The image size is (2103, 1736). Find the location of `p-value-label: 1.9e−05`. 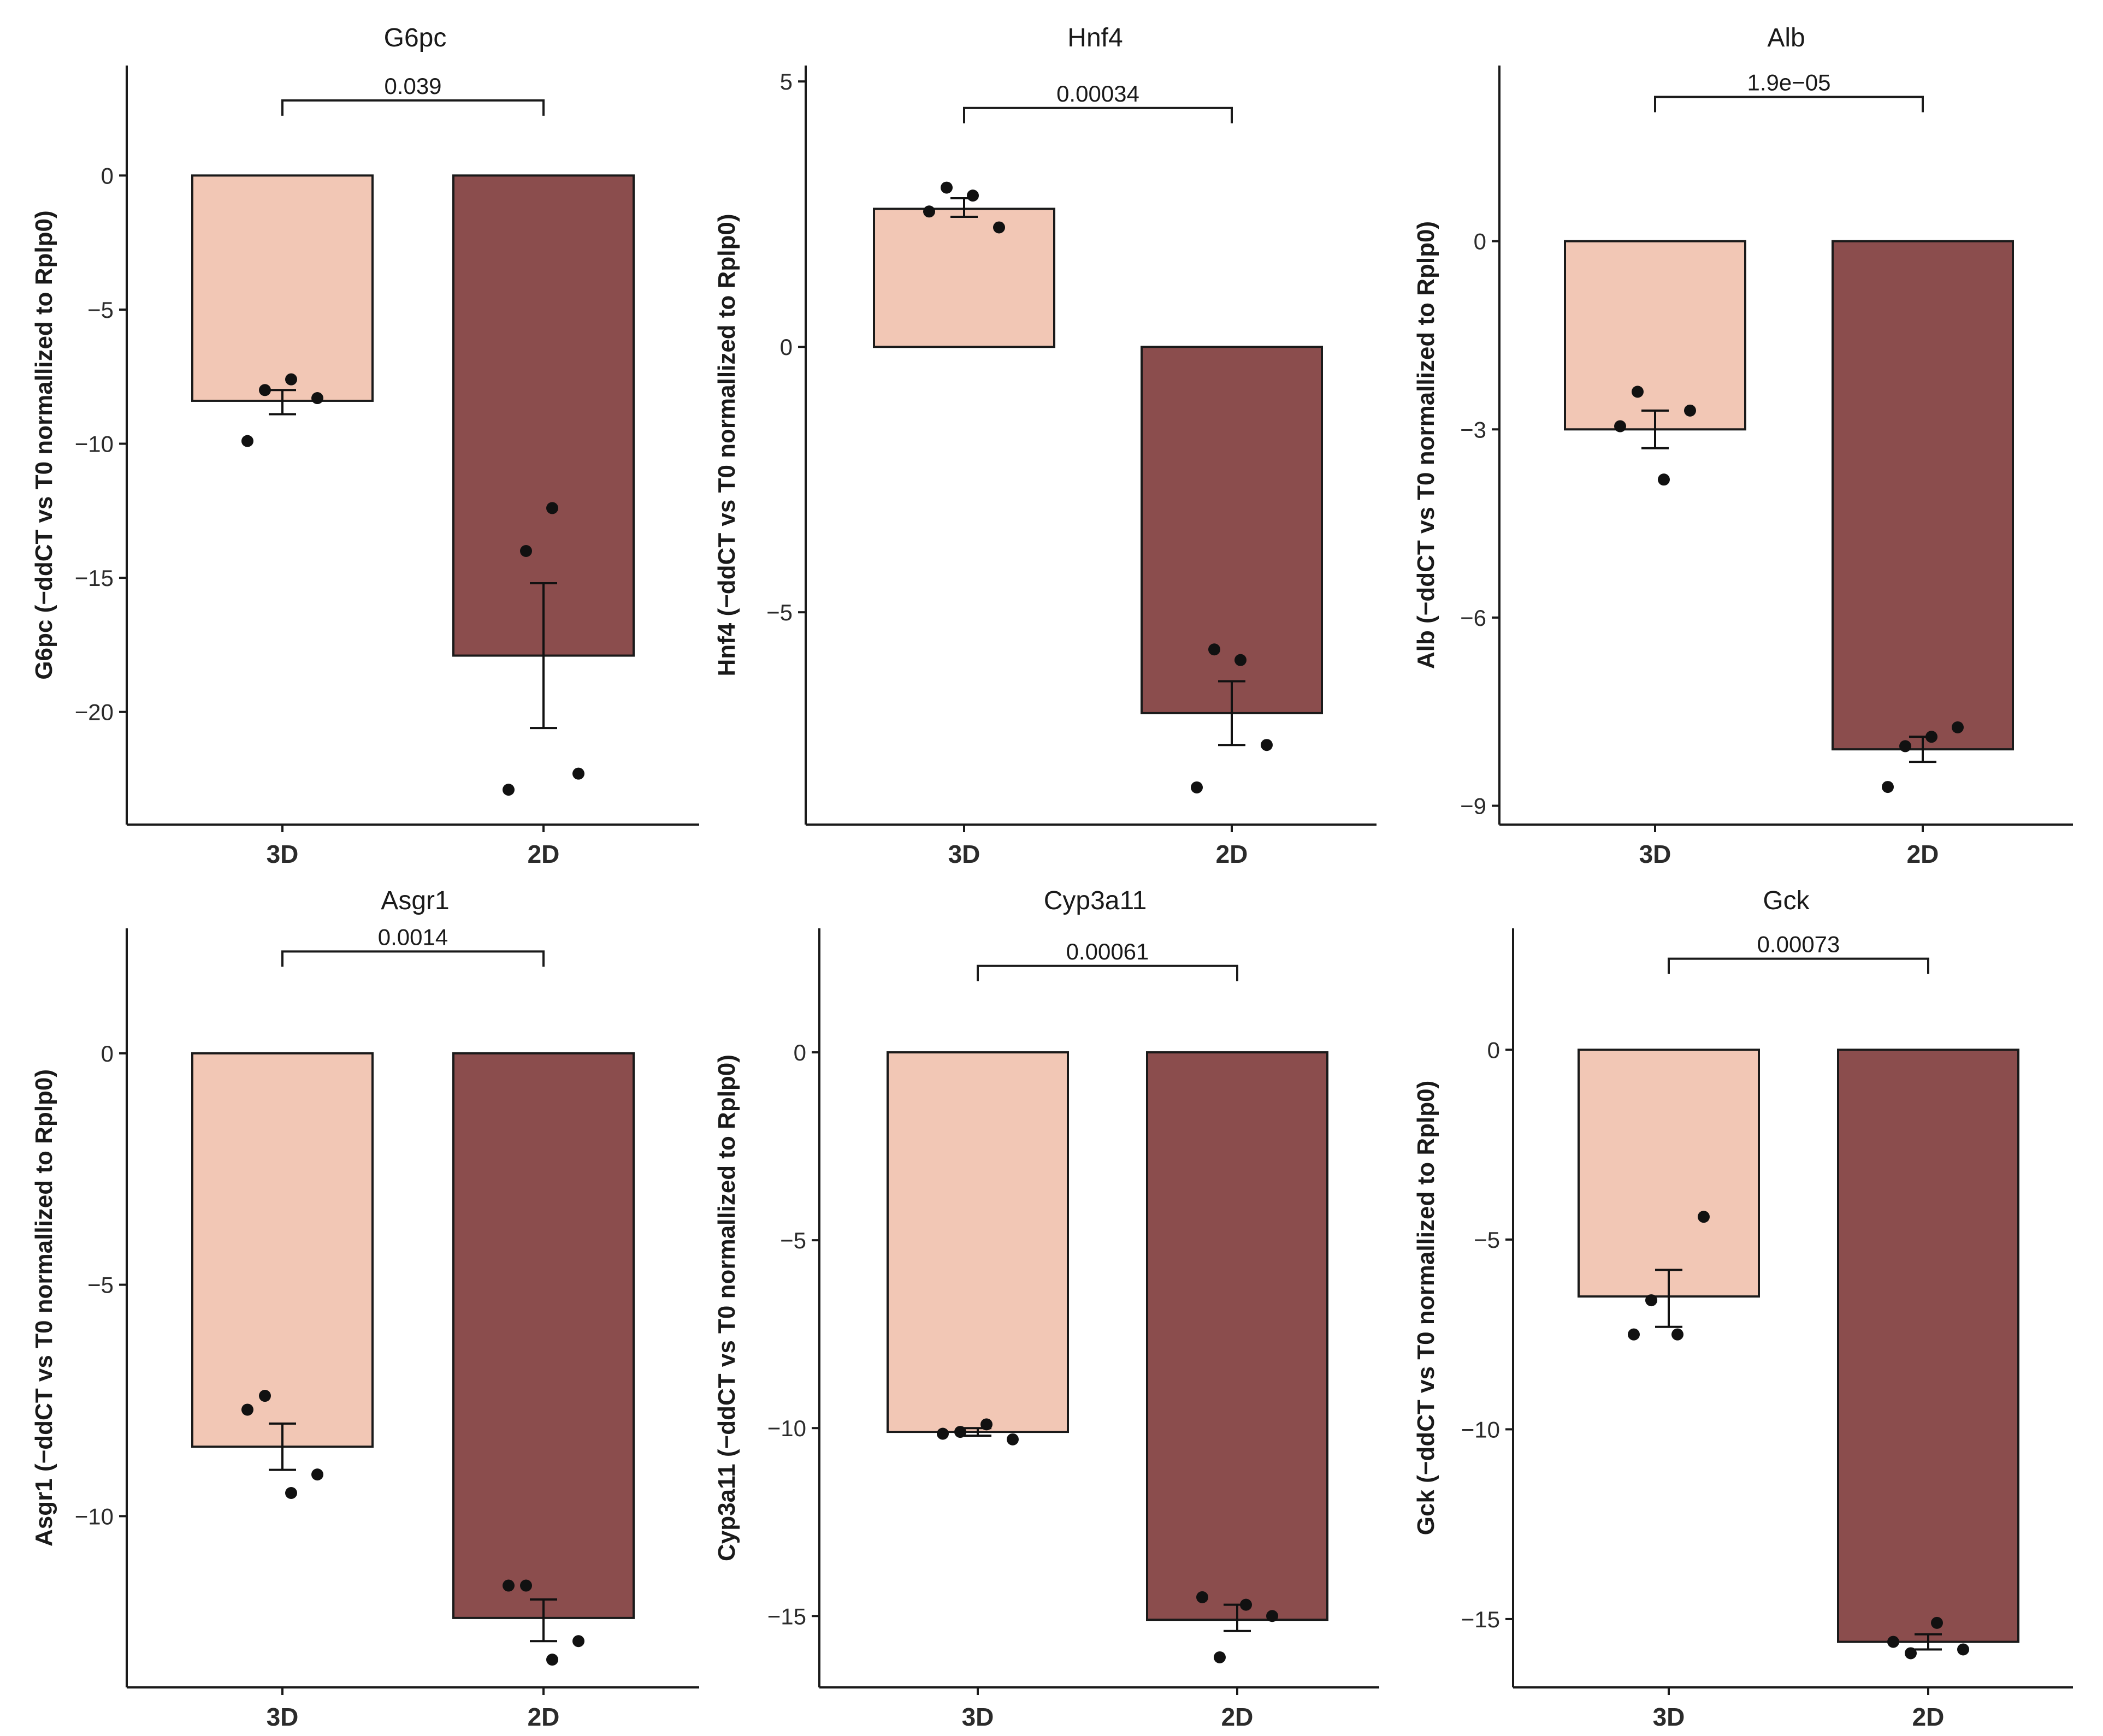

p-value-label: 1.9e−05 is located at coordinates (1789, 82).